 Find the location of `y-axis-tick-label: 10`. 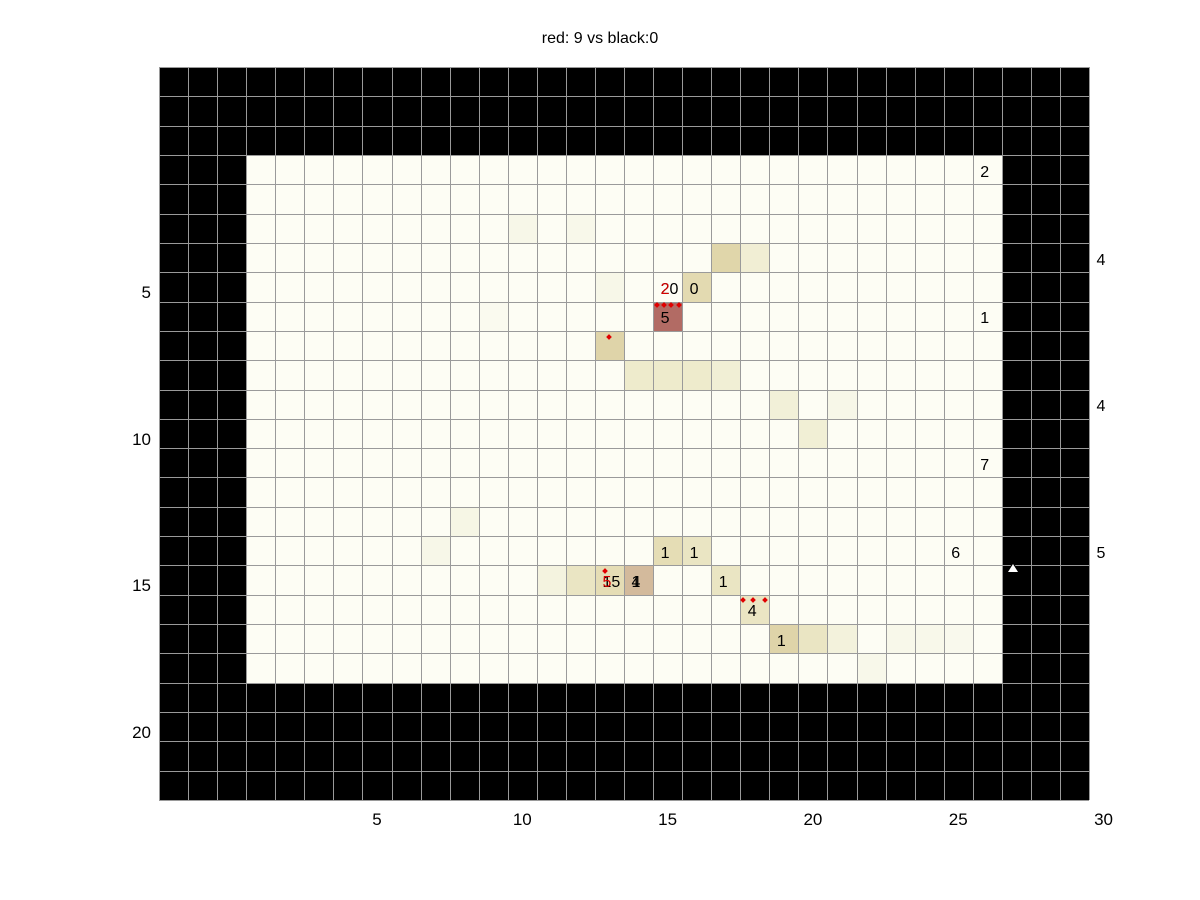

y-axis-tick-label: 10 is located at coordinates (141, 439).